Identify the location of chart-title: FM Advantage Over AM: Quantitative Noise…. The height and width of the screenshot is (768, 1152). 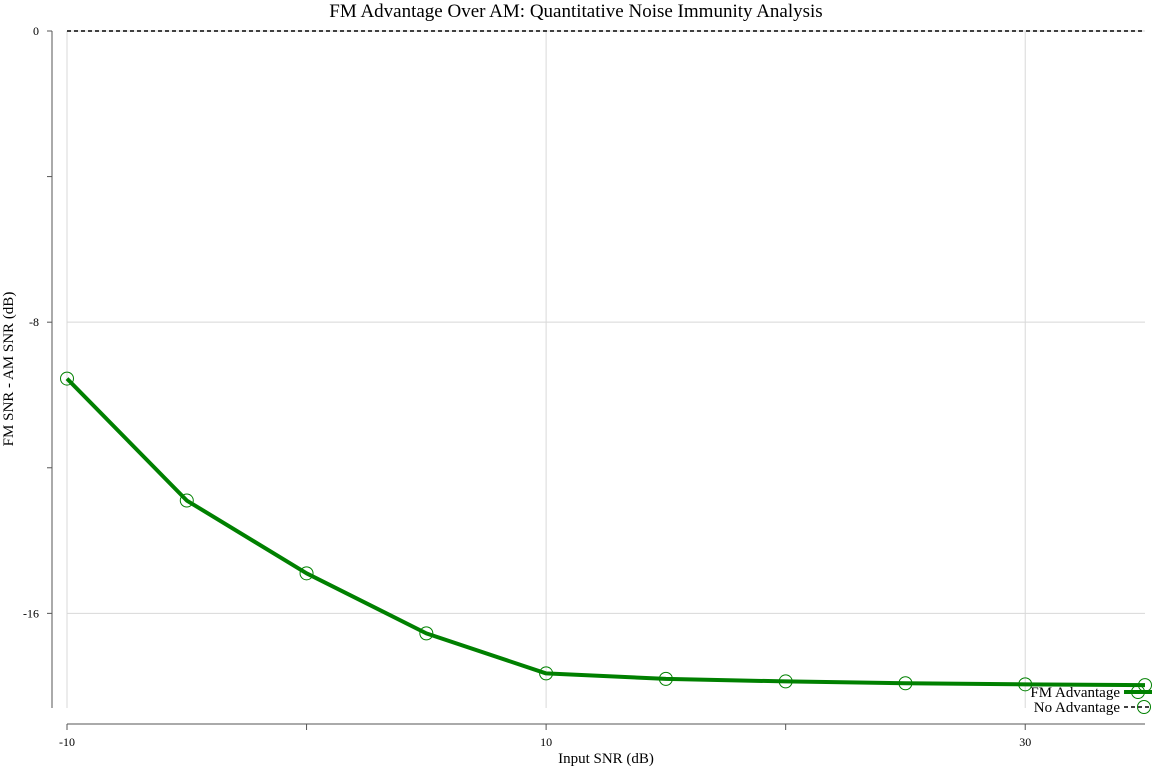
(575, 11).